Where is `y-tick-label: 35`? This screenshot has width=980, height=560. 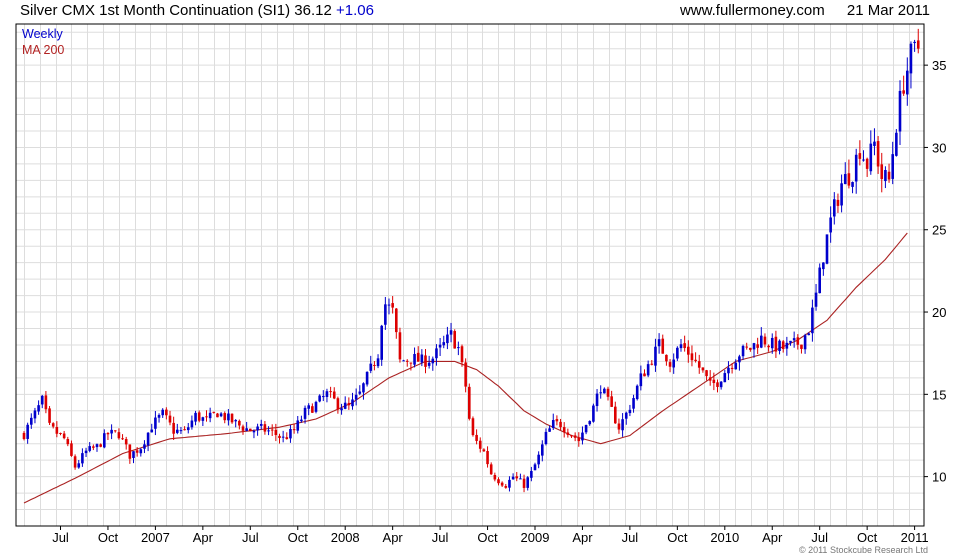 y-tick-label: 35 is located at coordinates (939, 65).